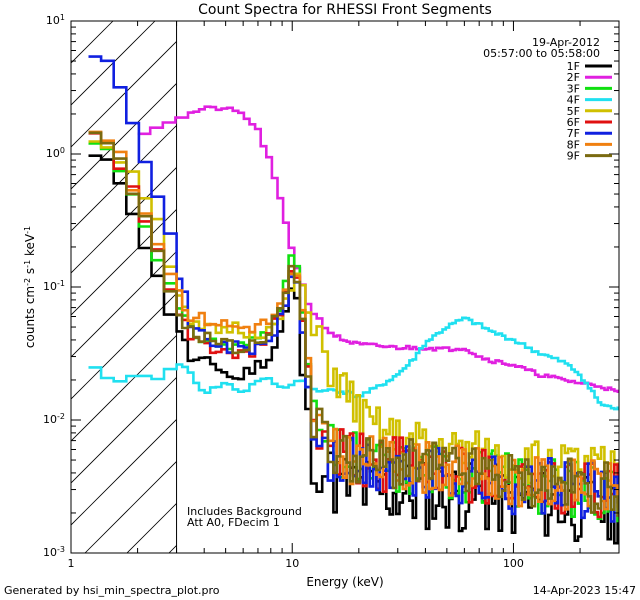 This screenshot has height=600, width=640. What do you see at coordinates (573, 100) in the screenshot?
I see `legend-label: 4F` at bounding box center [573, 100].